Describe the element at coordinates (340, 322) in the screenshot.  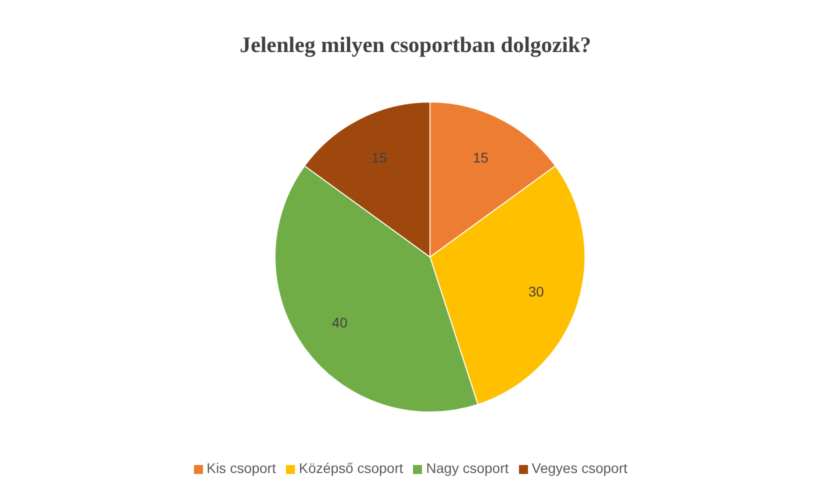
I see `data-label: 40` at that location.